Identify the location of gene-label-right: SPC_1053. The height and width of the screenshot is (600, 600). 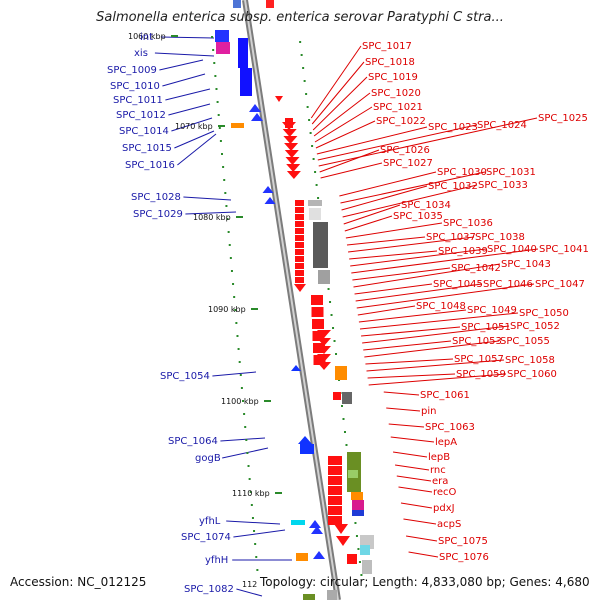
(477, 341).